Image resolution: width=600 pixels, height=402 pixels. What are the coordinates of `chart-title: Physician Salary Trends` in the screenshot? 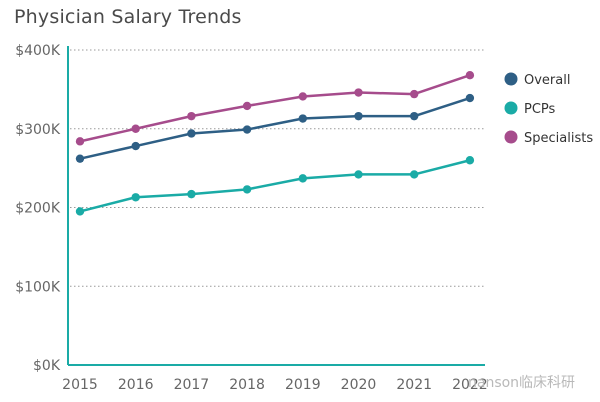 It's located at (128, 17).